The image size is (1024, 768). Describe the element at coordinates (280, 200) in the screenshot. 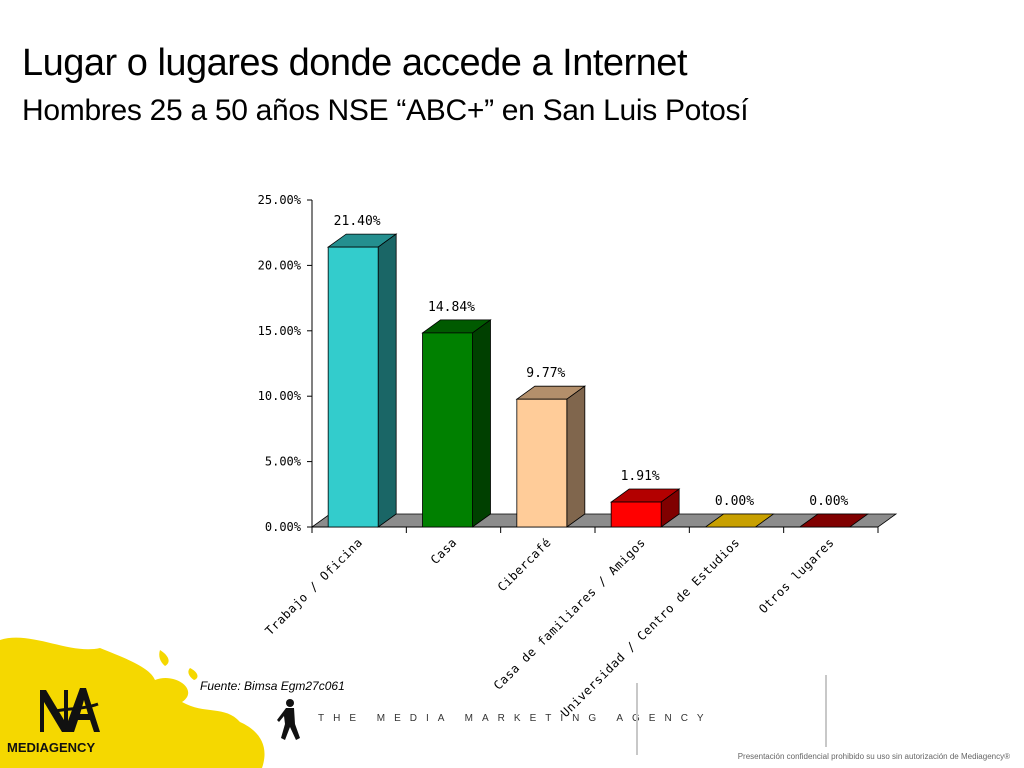

I see `y-tick-label: 25.00%` at that location.